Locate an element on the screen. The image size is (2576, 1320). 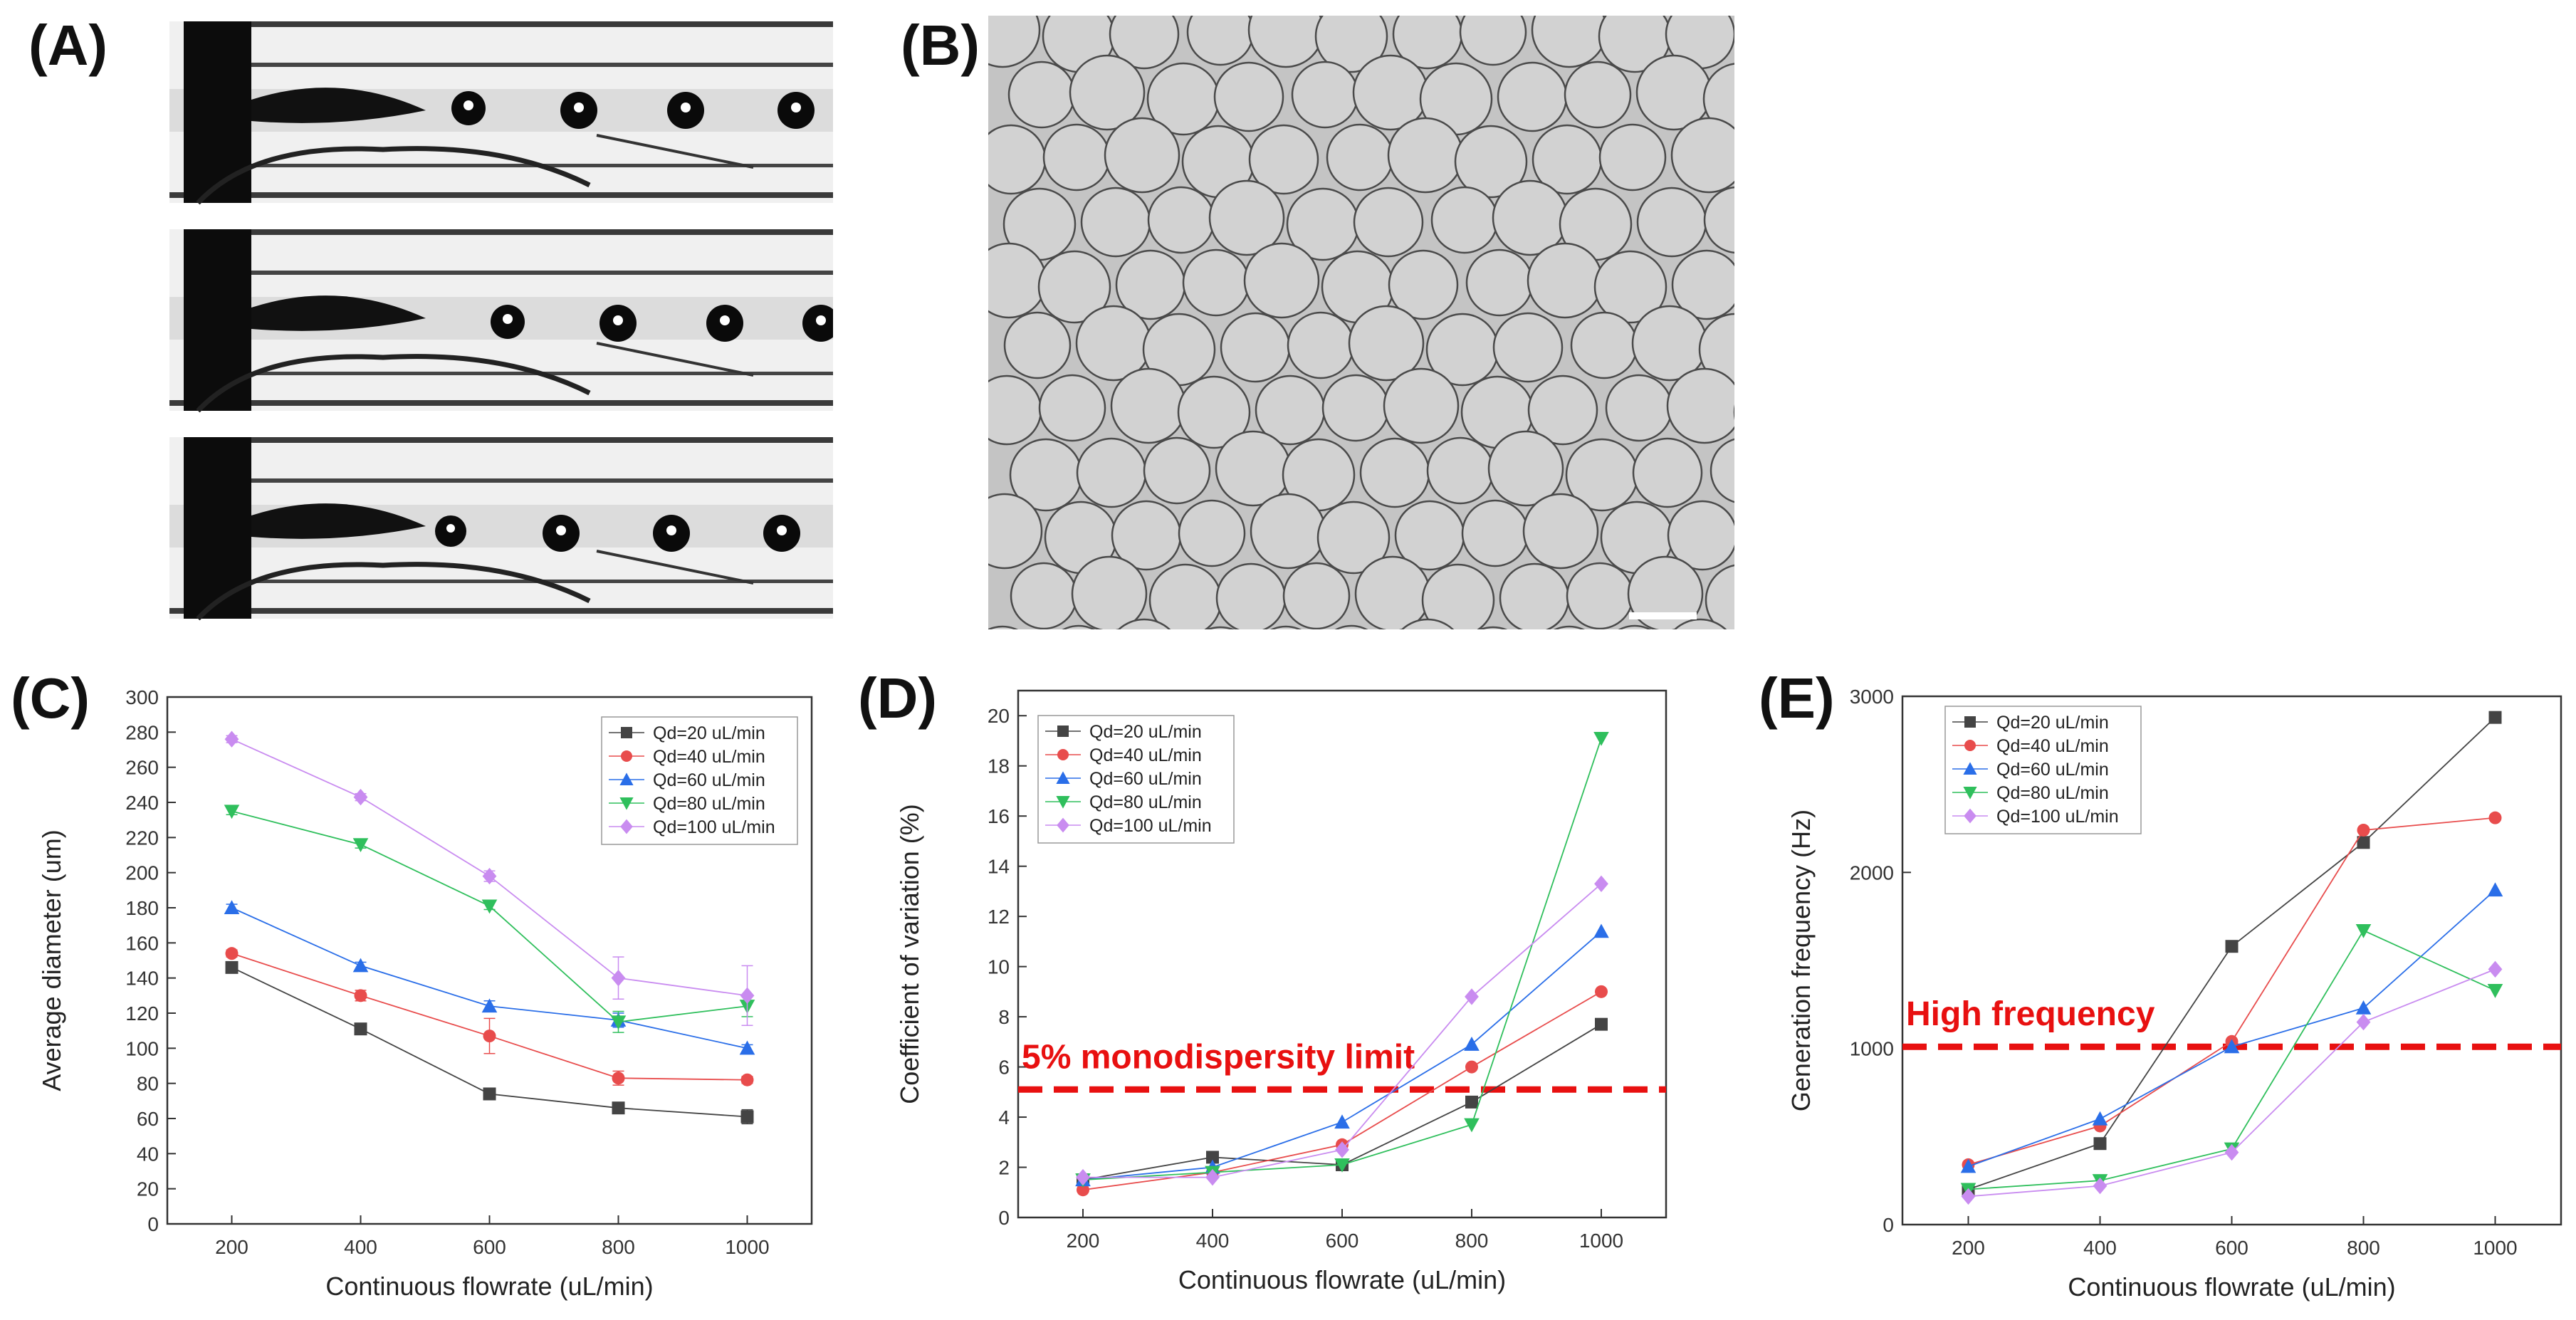
droplet-generation-images is located at coordinates (501, 324).